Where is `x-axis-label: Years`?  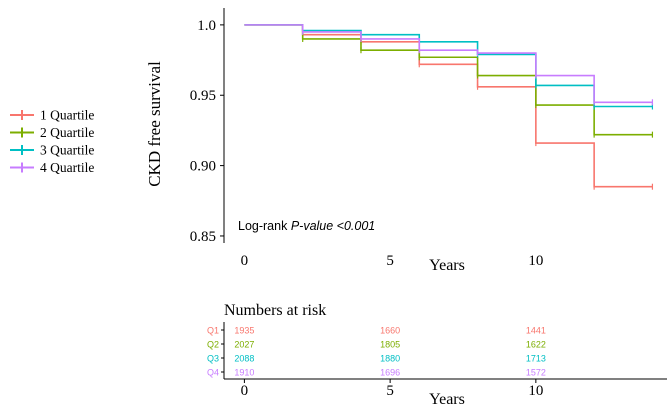 x-axis-label: Years is located at coordinates (447, 265).